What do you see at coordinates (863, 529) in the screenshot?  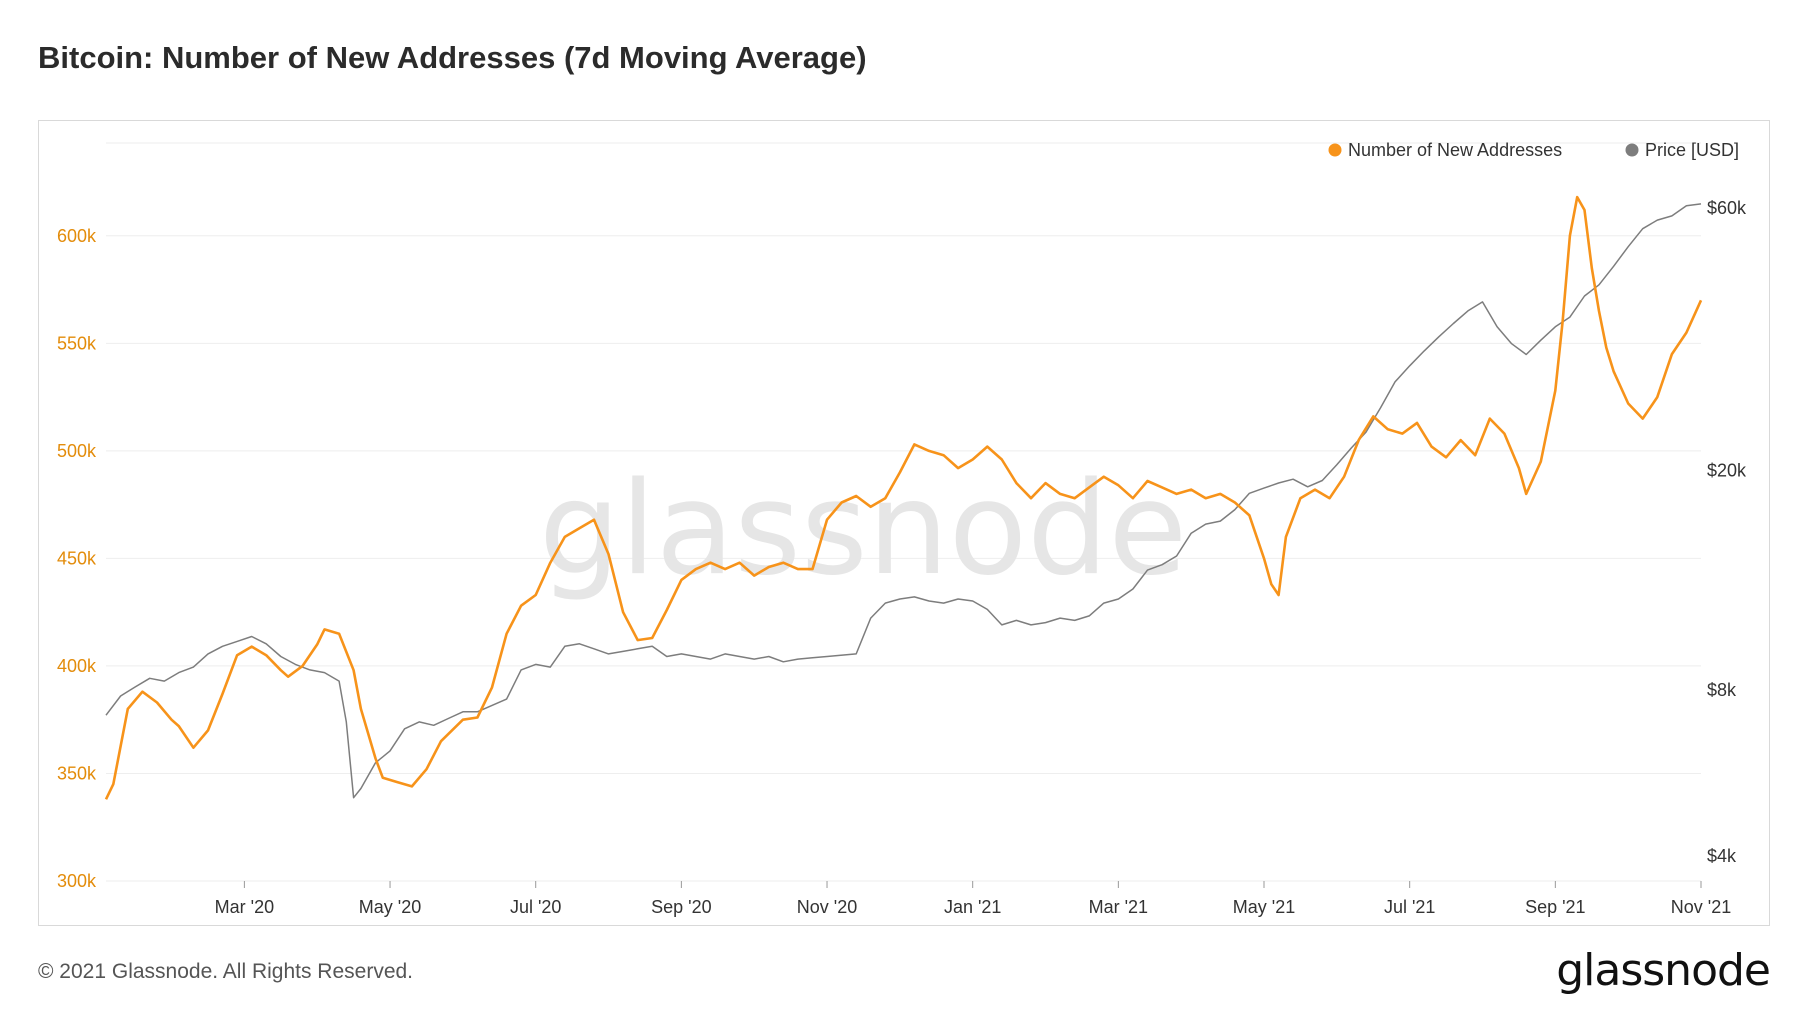 I see `watermark: glassnode` at bounding box center [863, 529].